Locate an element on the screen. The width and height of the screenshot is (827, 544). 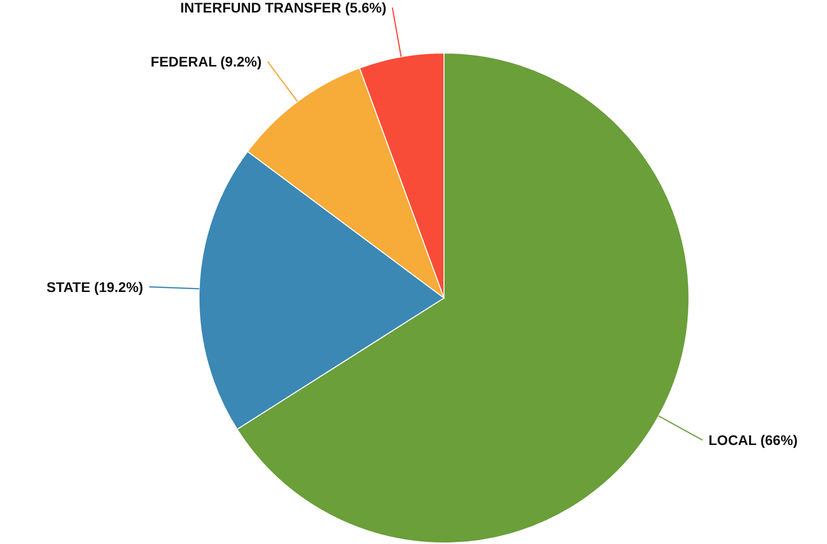
slice-label: INTERFUND TRANSFER (5.6%) is located at coordinates (283, 8).